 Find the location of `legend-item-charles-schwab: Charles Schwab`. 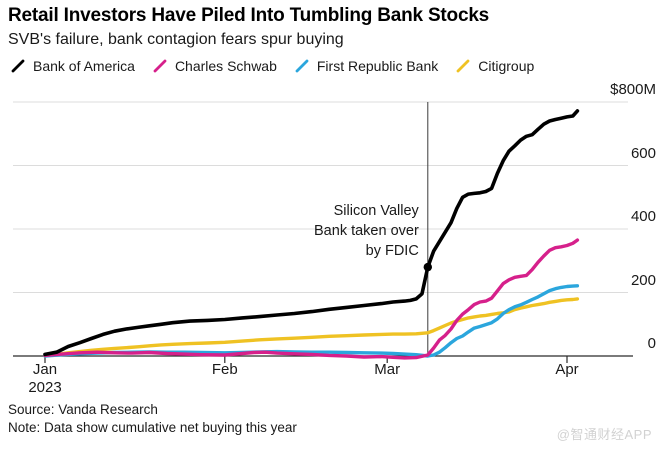

legend-item-charles-schwab: Charles Schwab is located at coordinates (214, 66).